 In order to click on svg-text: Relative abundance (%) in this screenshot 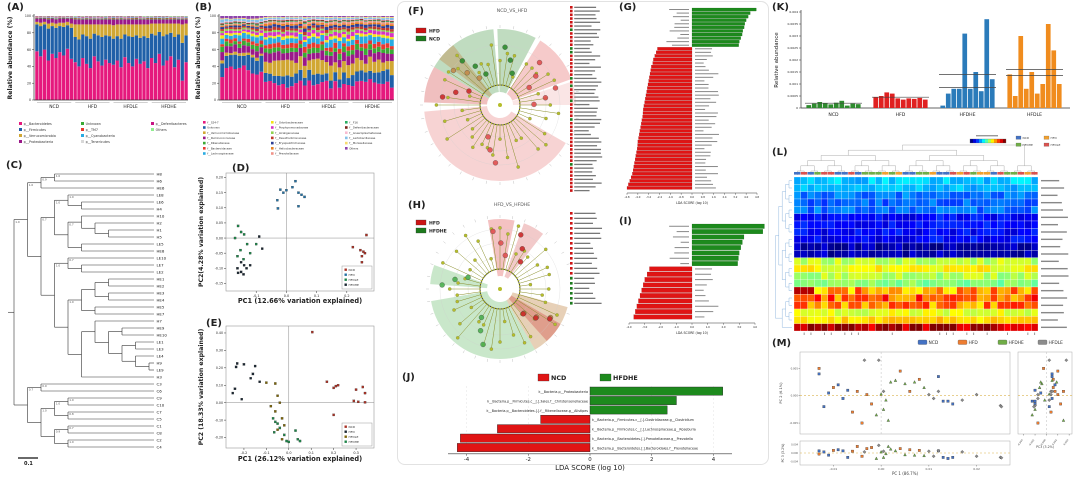, I will do `click(10, 57)`.